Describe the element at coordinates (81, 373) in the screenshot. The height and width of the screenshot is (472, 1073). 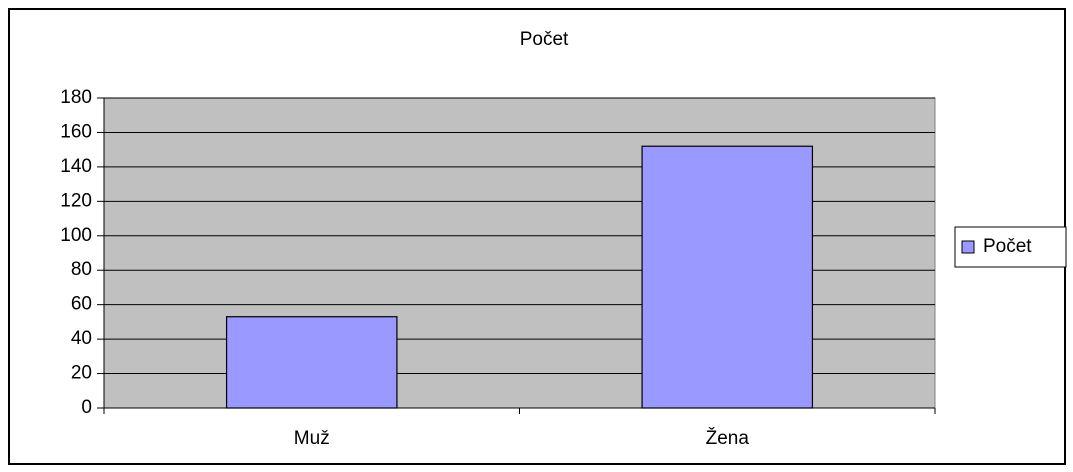
I see `y-tick-label: 20` at that location.